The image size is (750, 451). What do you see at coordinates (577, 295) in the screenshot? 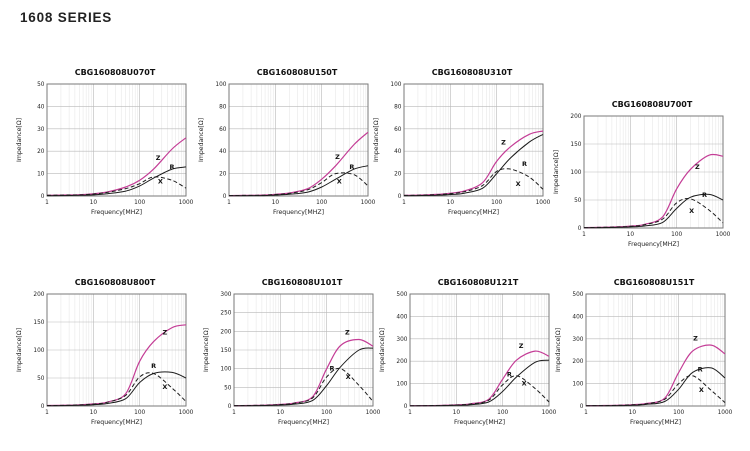
I see `svg-text: 500` at bounding box center [577, 295].